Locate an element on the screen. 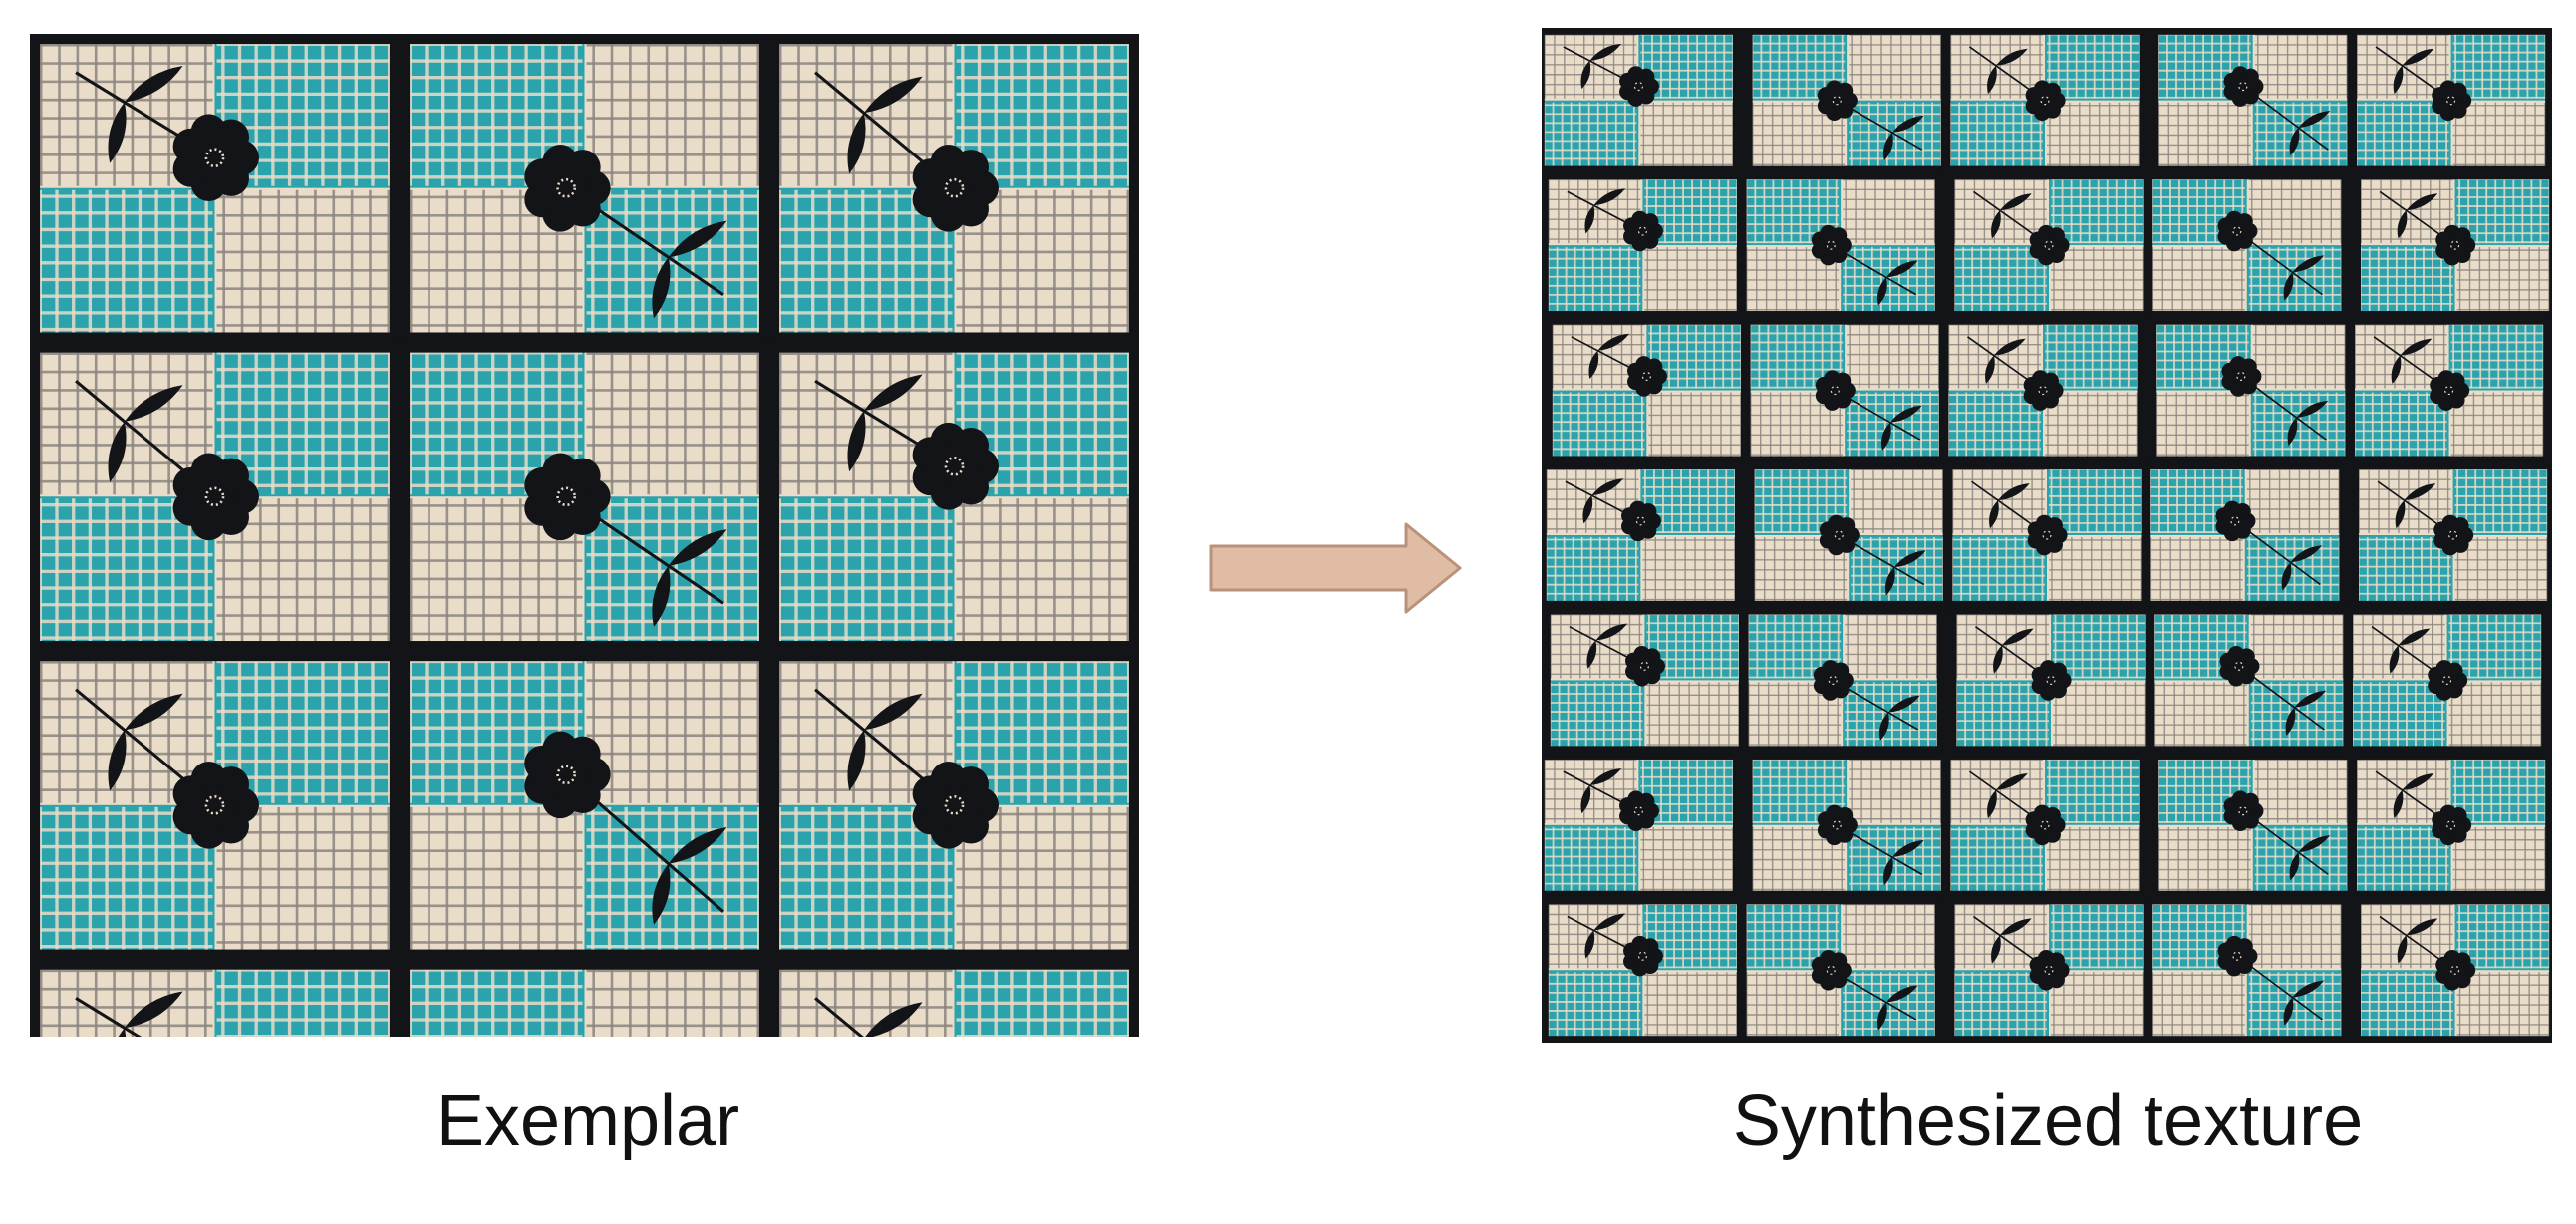  exemplar-caption: Exemplar is located at coordinates (587, 1121).